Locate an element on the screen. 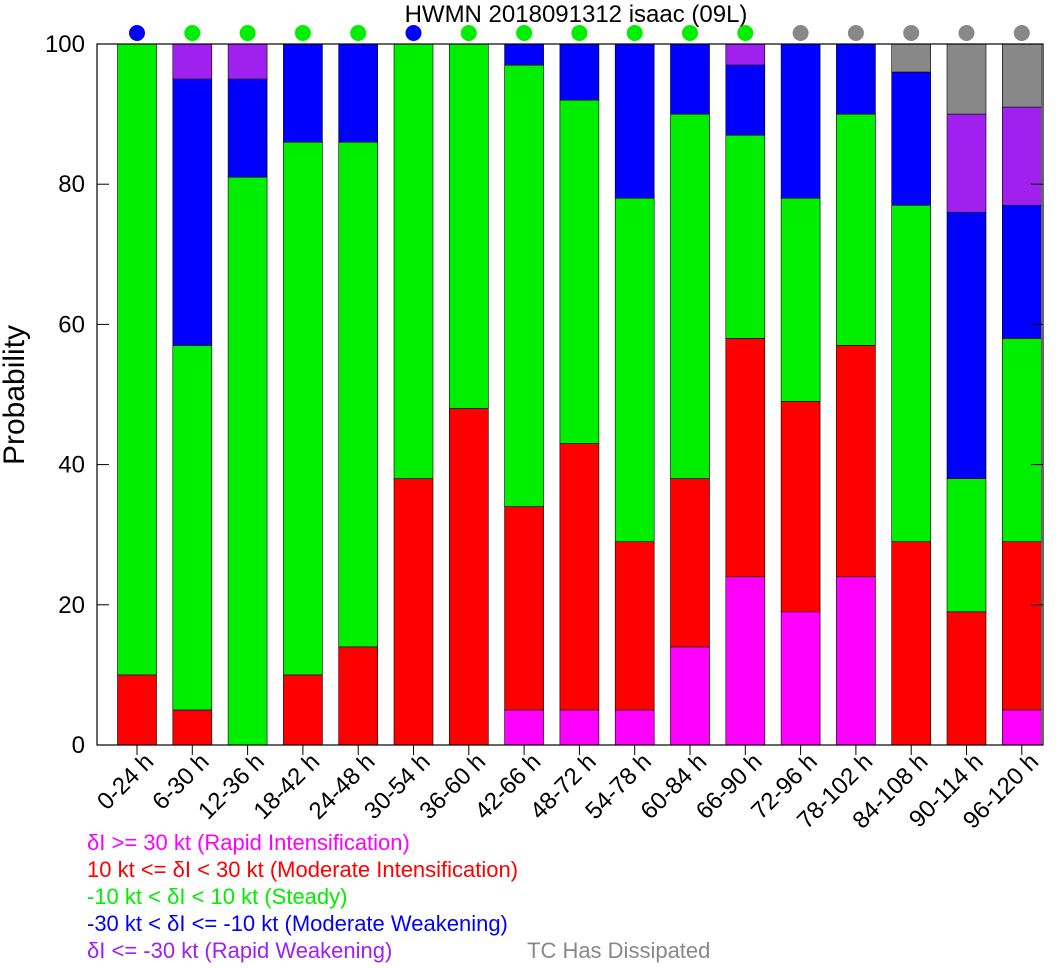 The image size is (1057, 968). top-markers-layer is located at coordinates (579, 33).